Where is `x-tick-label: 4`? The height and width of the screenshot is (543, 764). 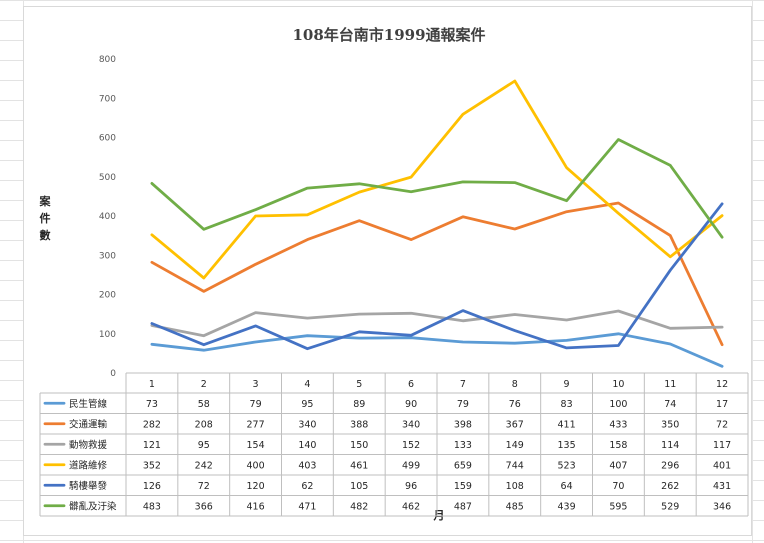
x-tick-label: 4 is located at coordinates (307, 384).